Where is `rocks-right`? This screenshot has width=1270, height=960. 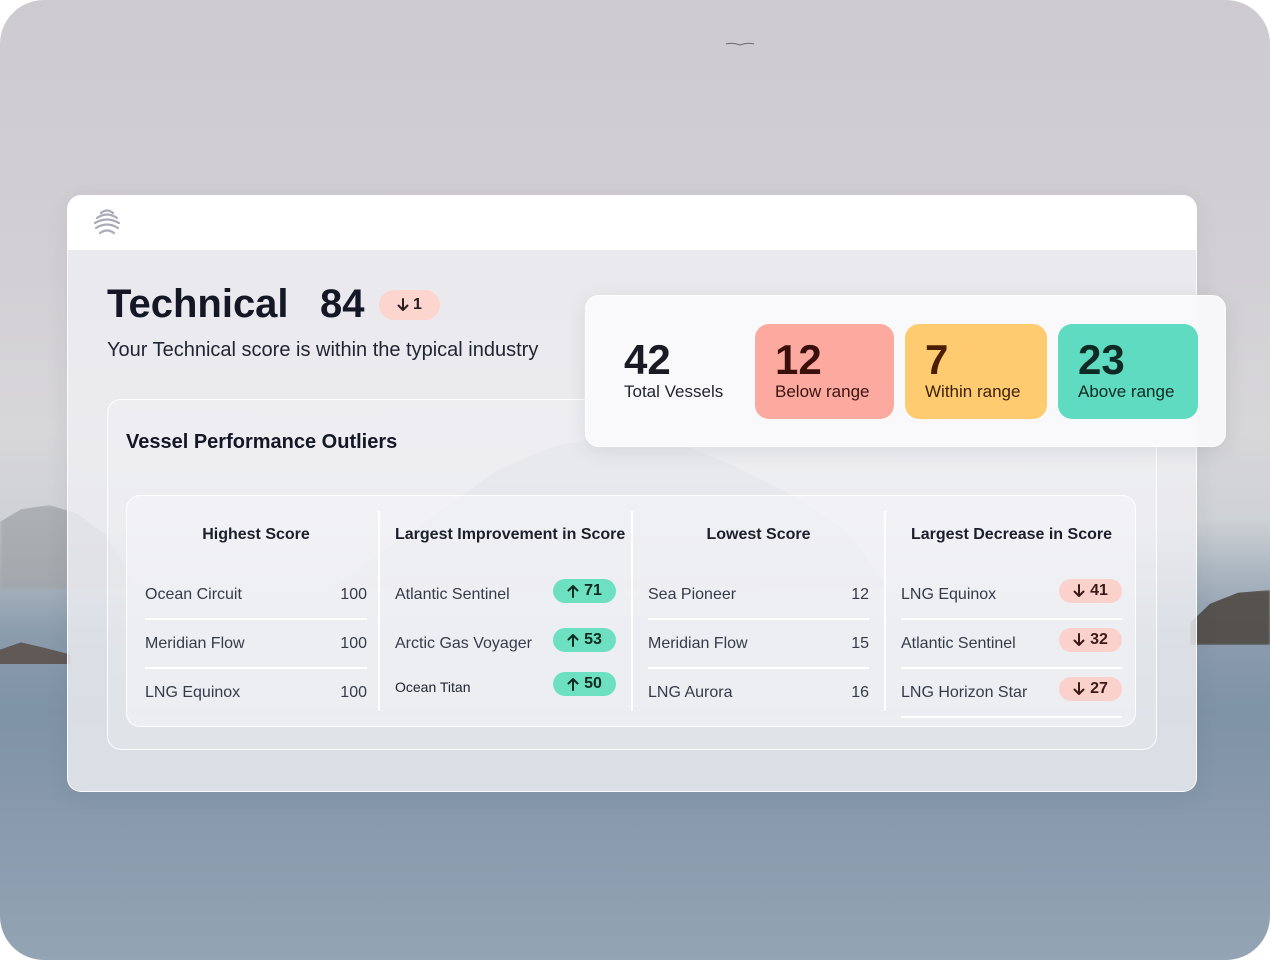
rocks-right is located at coordinates (1230, 617).